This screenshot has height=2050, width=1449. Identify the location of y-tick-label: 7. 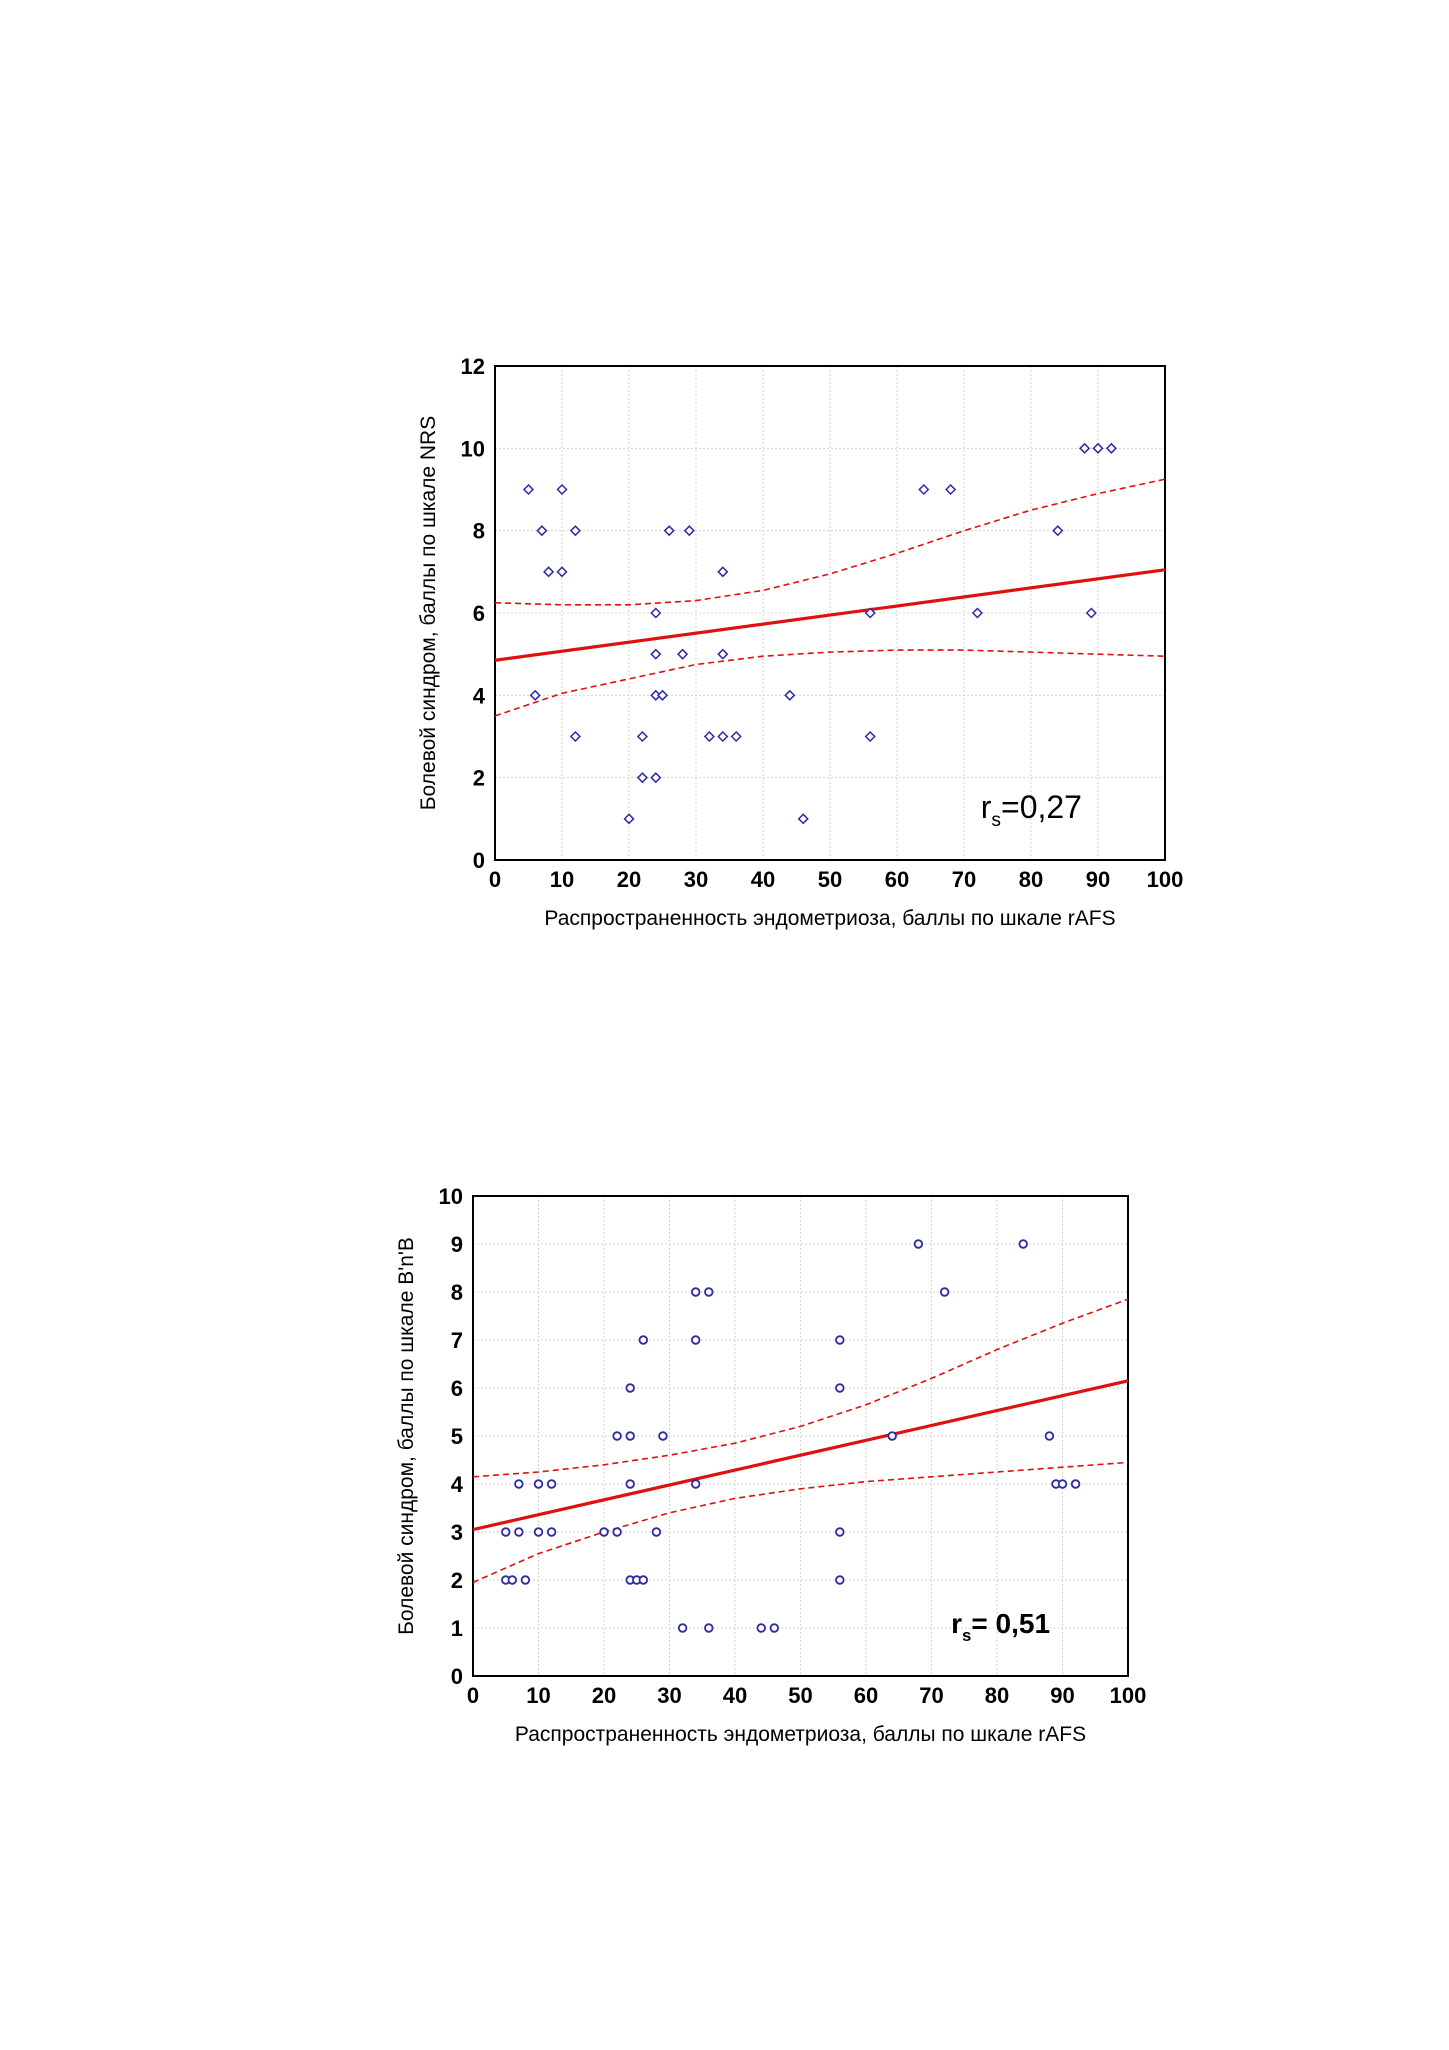
(457, 1340).